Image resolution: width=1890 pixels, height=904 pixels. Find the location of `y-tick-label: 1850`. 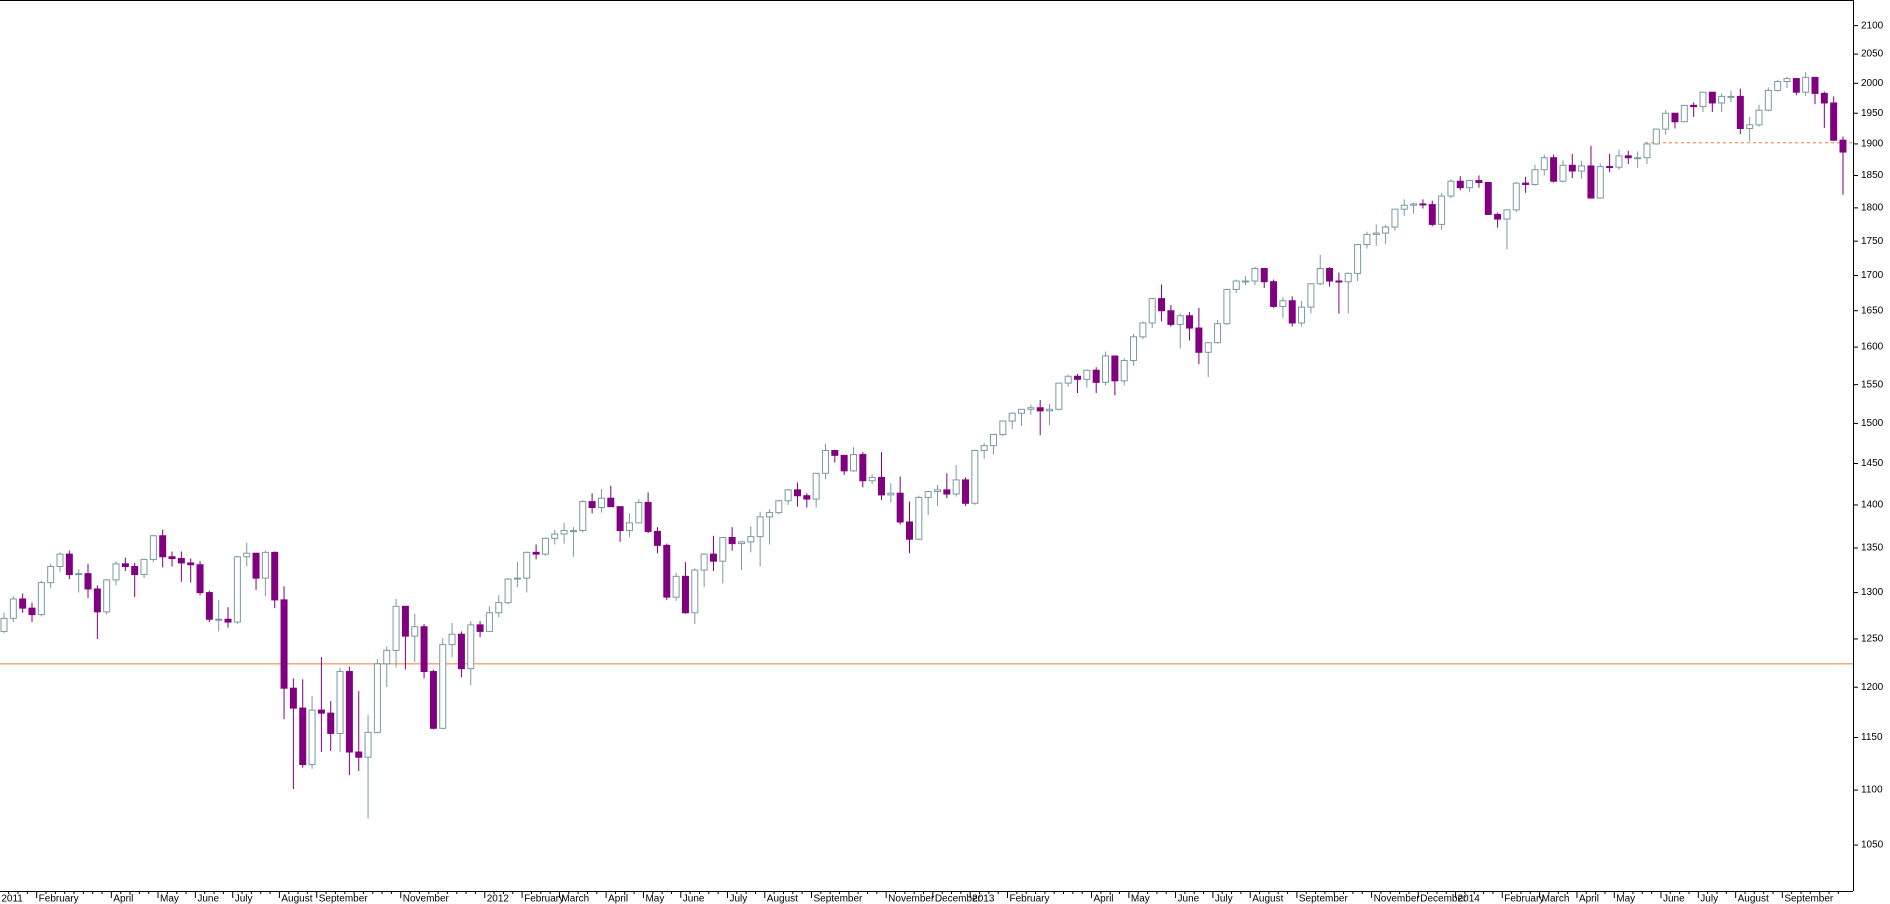

y-tick-label: 1850 is located at coordinates (1872, 175).